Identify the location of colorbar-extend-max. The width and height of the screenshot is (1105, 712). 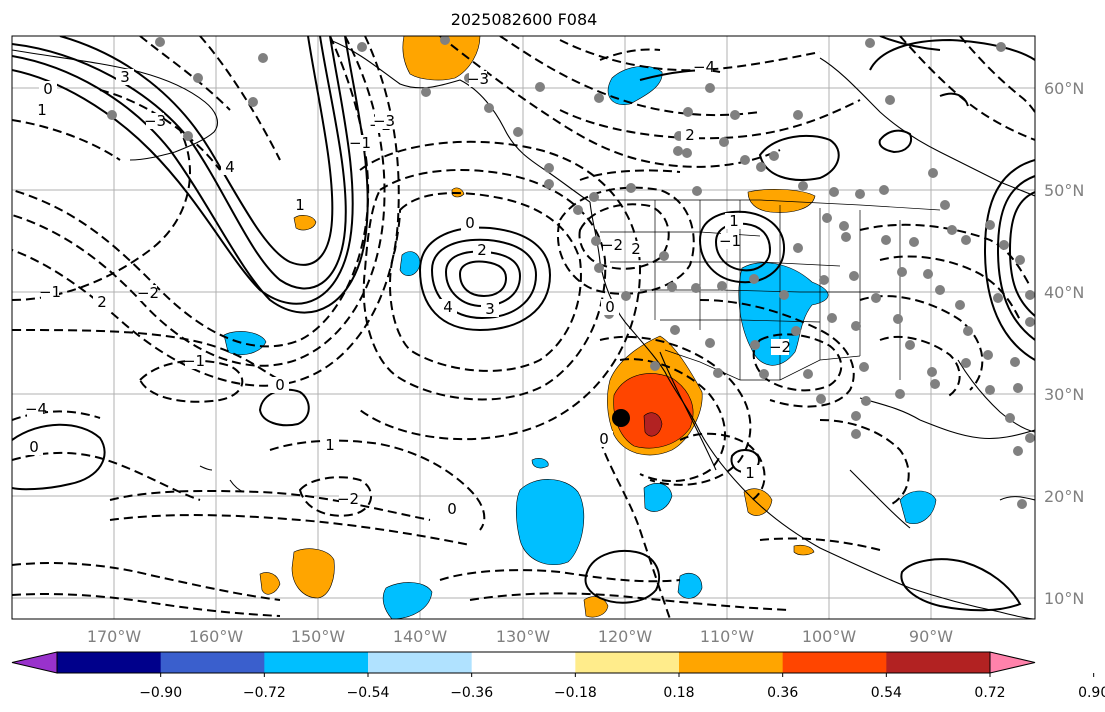
(1012, 662).